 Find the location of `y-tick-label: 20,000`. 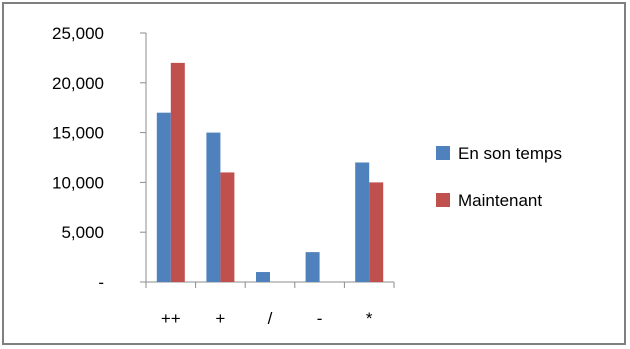

y-tick-label: 20,000 is located at coordinates (78, 83).